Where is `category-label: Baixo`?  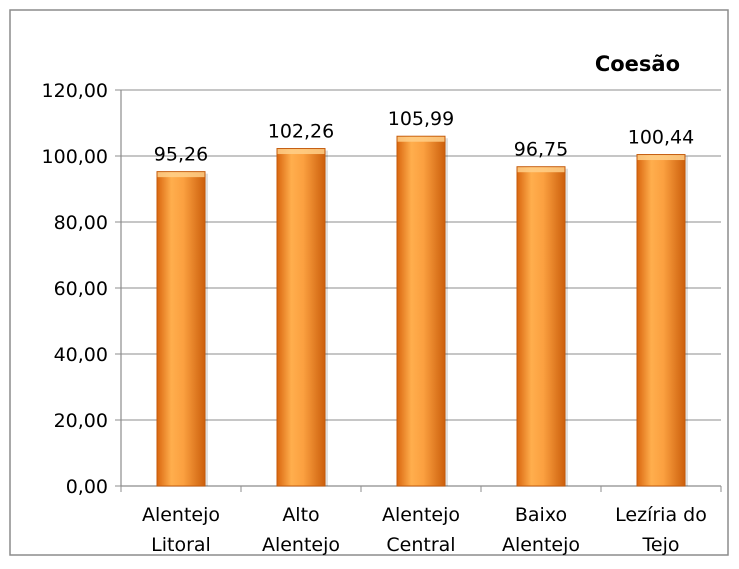
category-label: Baixo is located at coordinates (541, 515).